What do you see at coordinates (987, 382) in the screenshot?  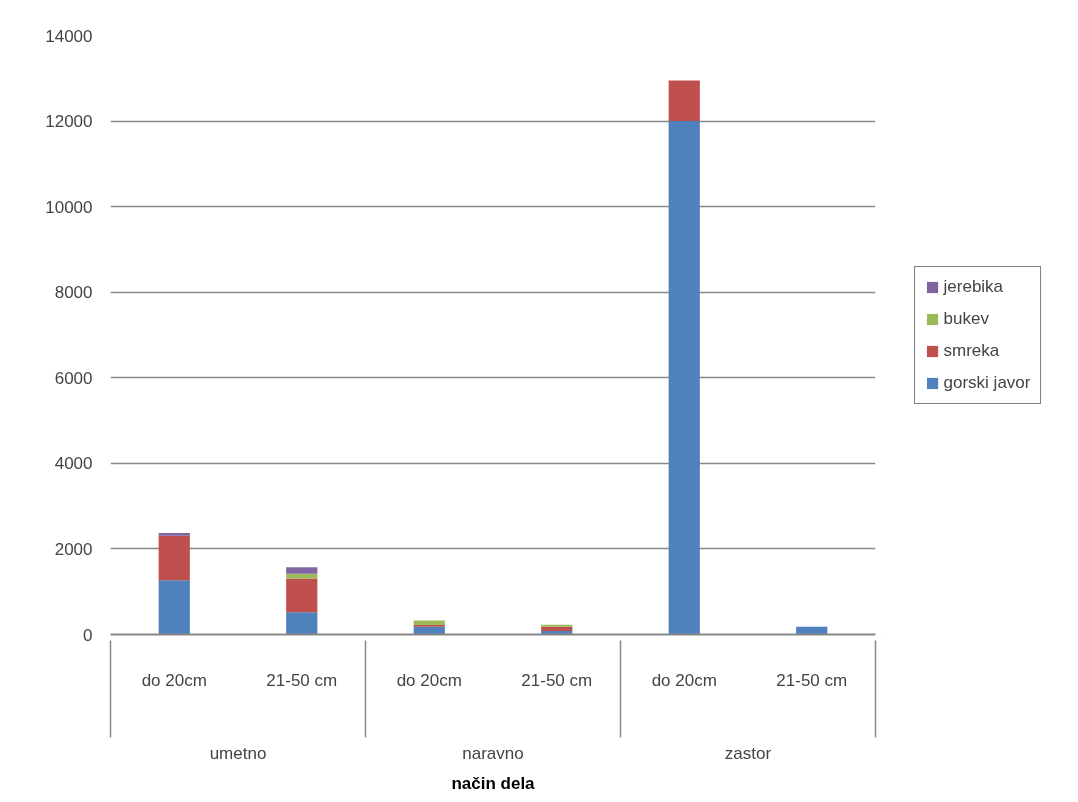 I see `legend-label: gorski javor` at bounding box center [987, 382].